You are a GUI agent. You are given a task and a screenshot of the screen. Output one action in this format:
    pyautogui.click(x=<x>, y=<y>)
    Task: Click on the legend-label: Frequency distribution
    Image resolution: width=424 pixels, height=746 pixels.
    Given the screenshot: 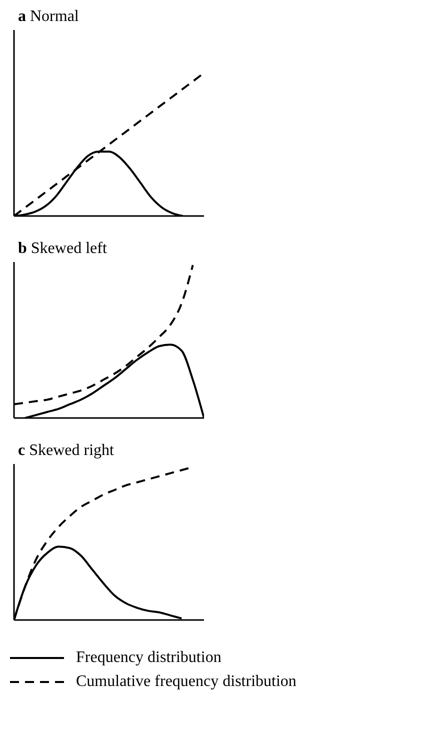 What is the action you would take?
    pyautogui.click(x=149, y=658)
    